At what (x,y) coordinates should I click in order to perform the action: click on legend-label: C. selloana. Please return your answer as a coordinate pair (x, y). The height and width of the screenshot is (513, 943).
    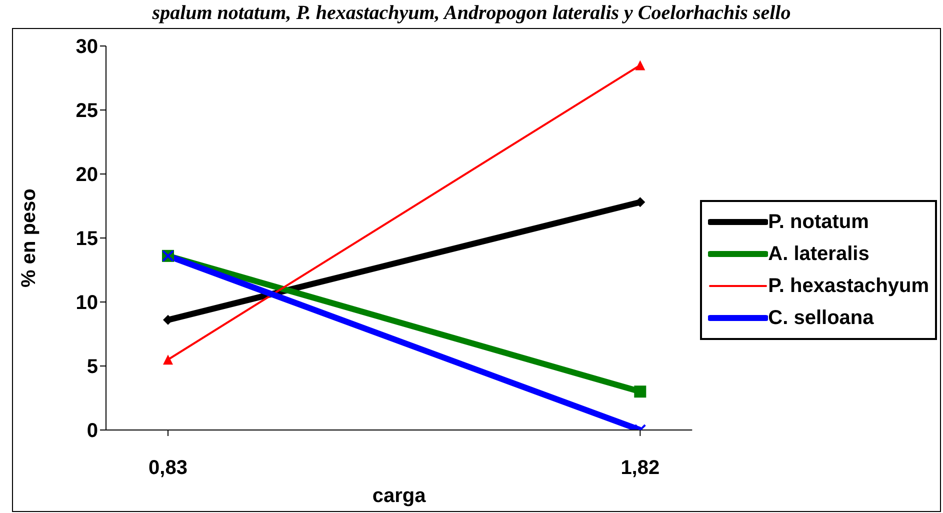
    Looking at the image, I should click on (821, 318).